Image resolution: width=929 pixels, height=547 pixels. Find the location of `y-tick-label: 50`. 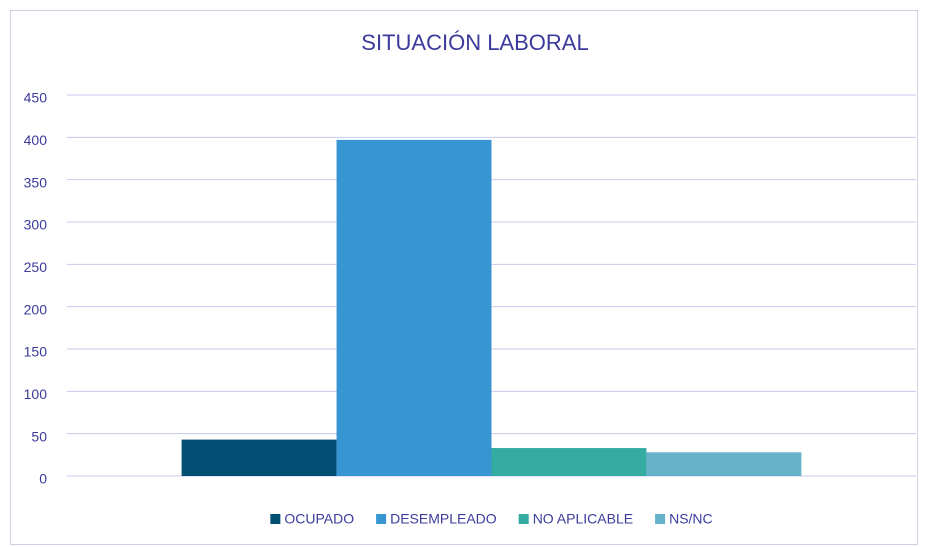

y-tick-label: 50 is located at coordinates (39, 436).